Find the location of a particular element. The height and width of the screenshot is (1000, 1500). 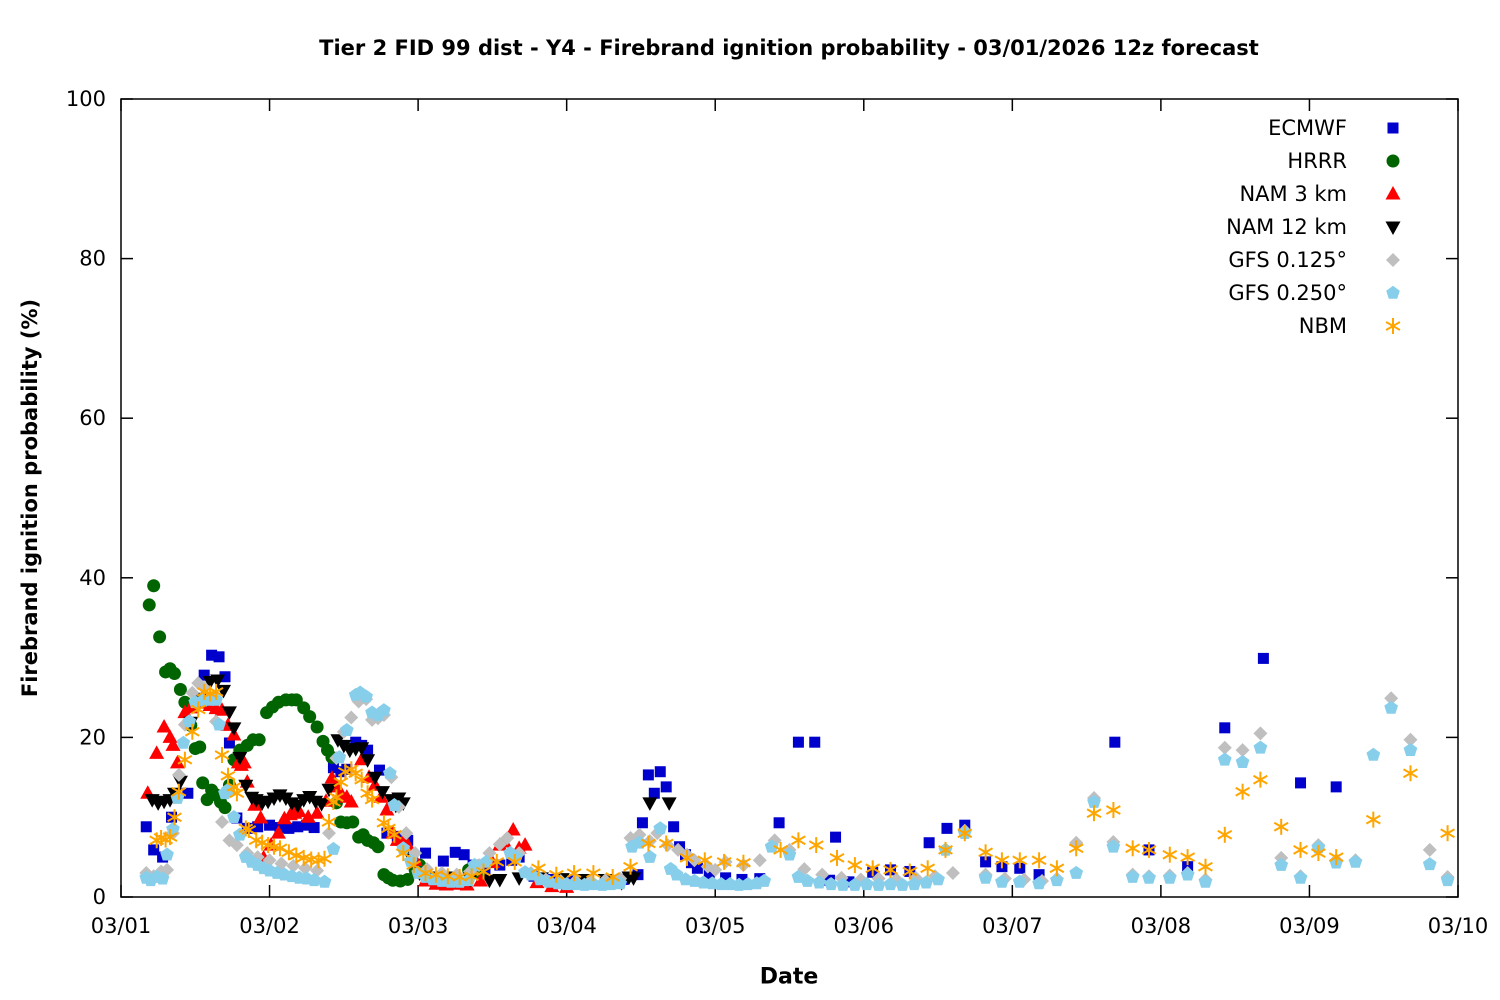

x-tick-label: 03/03 is located at coordinates (418, 926).